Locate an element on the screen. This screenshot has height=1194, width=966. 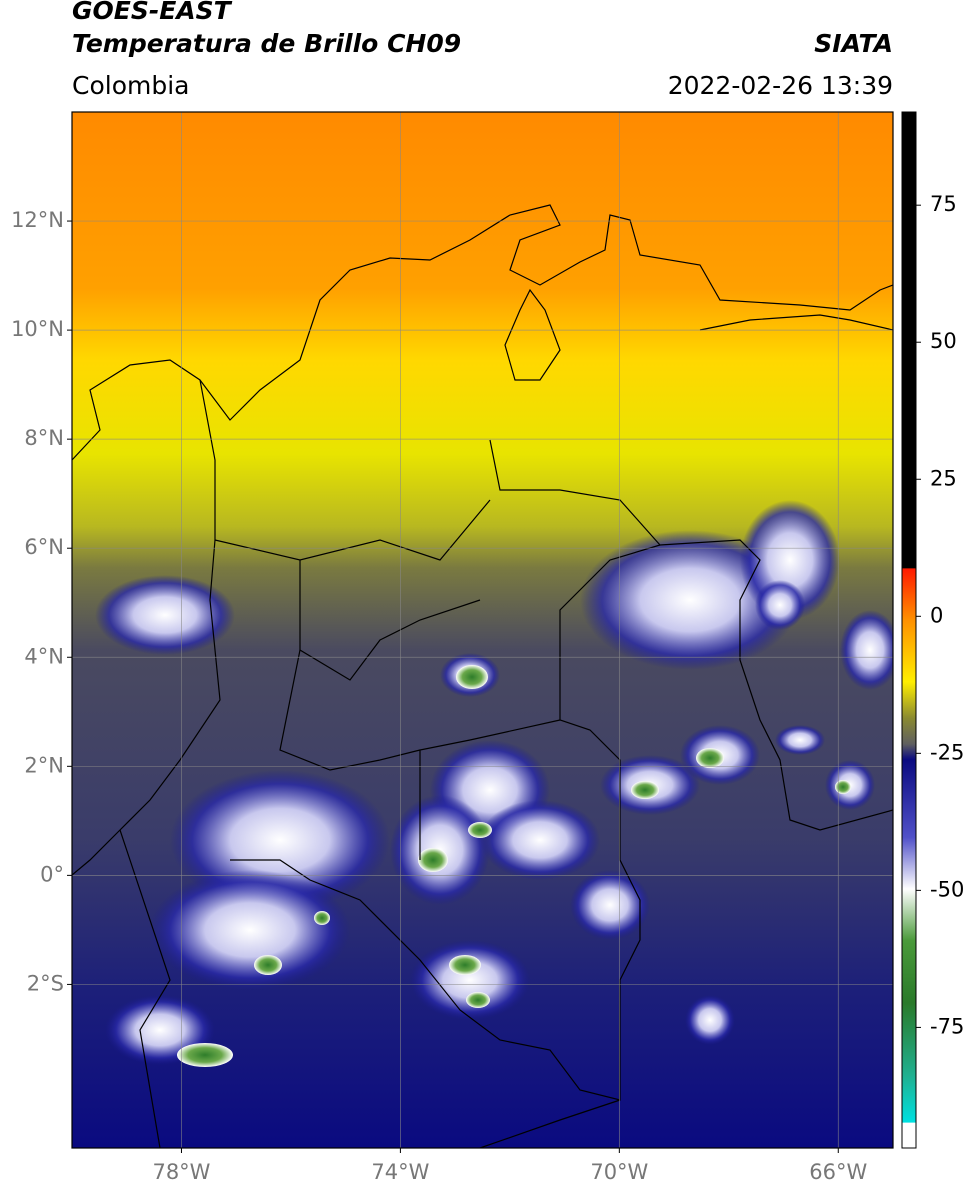
y-tick-label: 4°N is located at coordinates (44, 656).